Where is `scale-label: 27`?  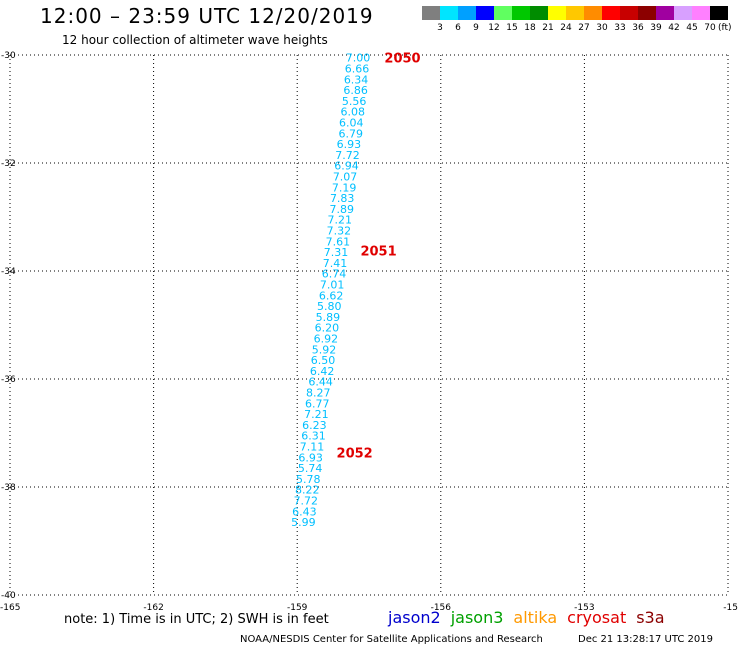 scale-label: 27 is located at coordinates (584, 28).